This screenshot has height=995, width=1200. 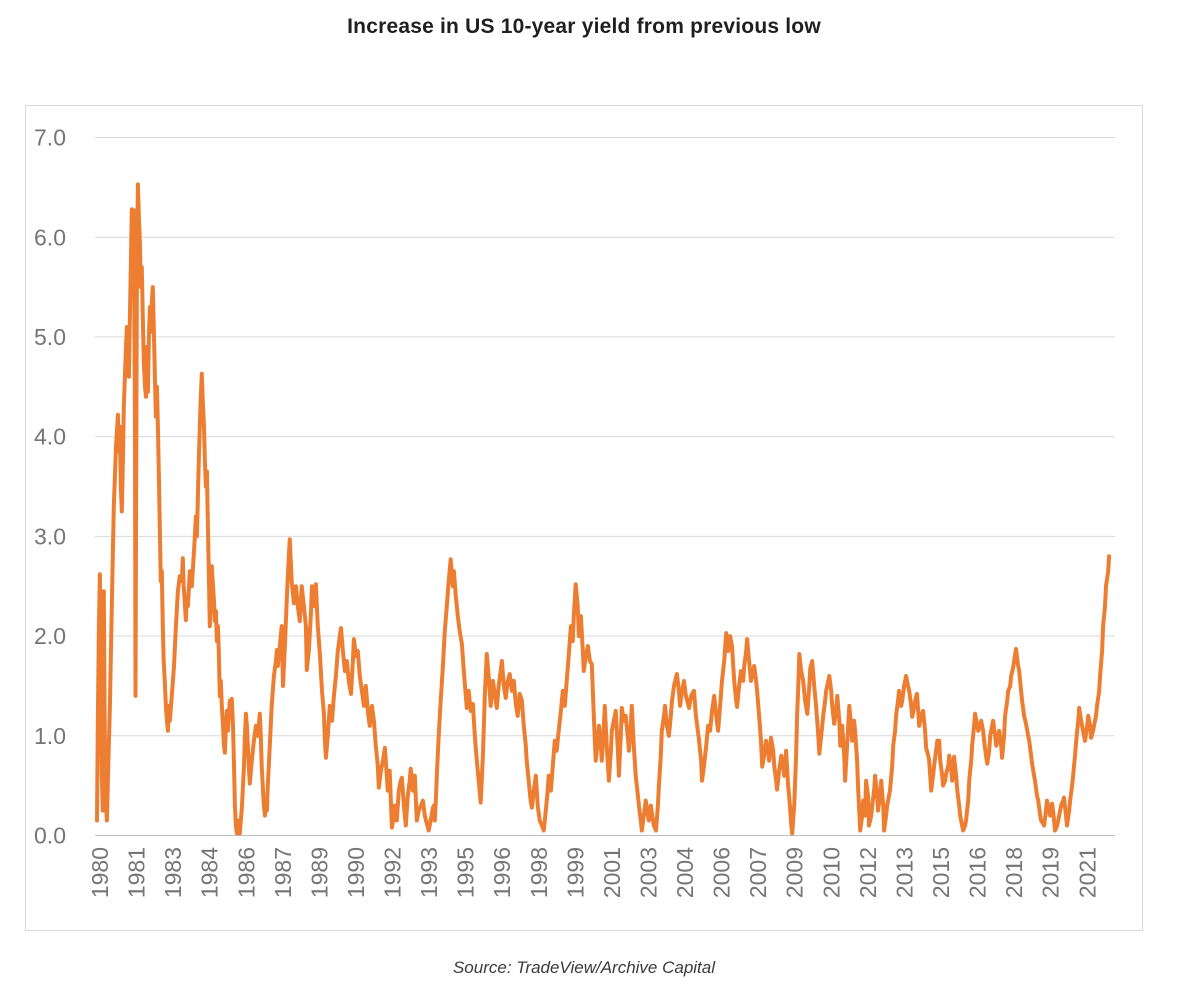 I want to click on x-axis-label: 1995, so click(x=466, y=872).